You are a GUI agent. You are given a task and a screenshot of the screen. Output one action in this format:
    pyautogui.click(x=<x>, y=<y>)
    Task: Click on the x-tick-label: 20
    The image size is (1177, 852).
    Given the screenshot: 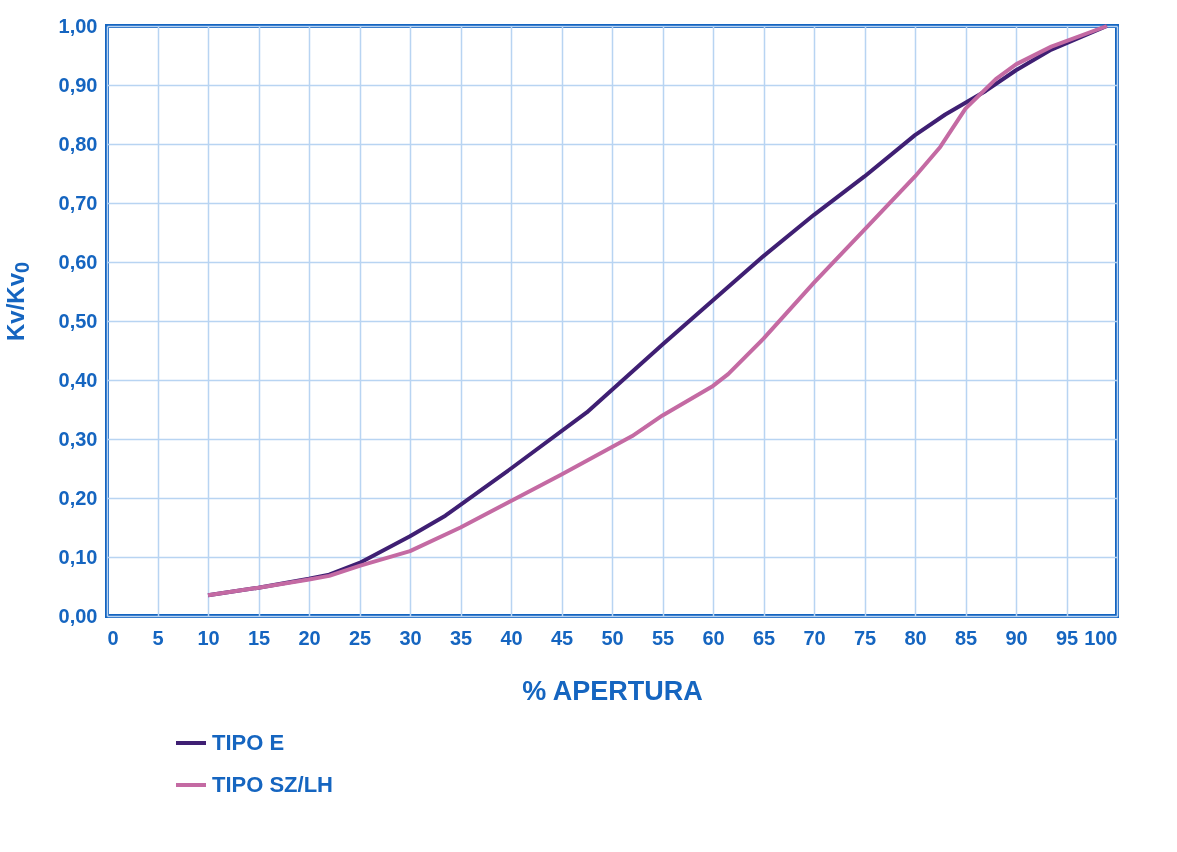 What is the action you would take?
    pyautogui.click(x=309, y=637)
    